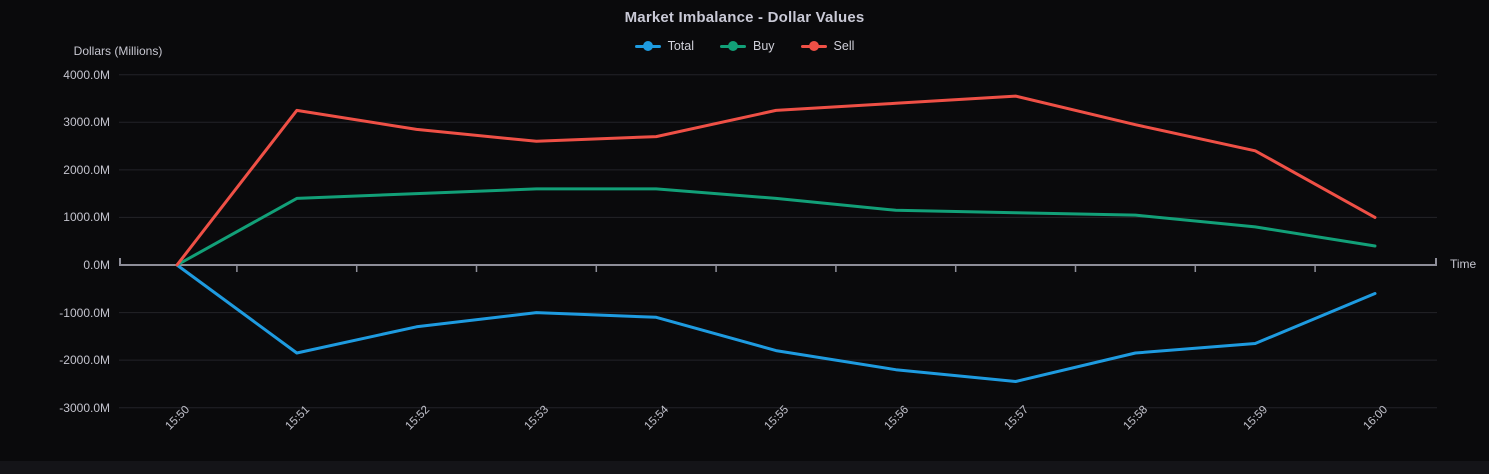  I want to click on legend-item-buy: Buy, so click(747, 46).